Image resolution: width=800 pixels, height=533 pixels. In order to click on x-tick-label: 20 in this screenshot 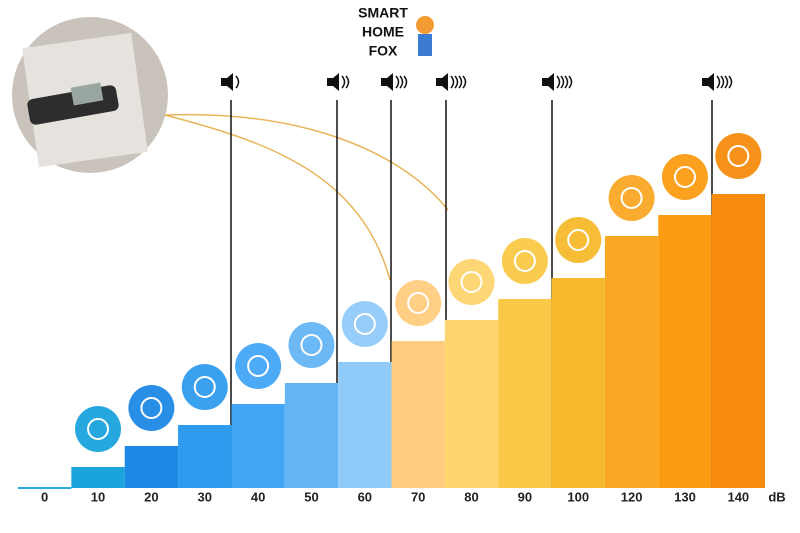, I will do `click(151, 496)`.